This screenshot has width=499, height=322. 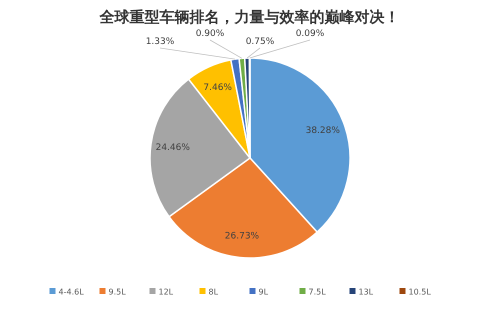 What do you see at coordinates (420, 291) in the screenshot?
I see `legend-label: 10.5L` at bounding box center [420, 291].